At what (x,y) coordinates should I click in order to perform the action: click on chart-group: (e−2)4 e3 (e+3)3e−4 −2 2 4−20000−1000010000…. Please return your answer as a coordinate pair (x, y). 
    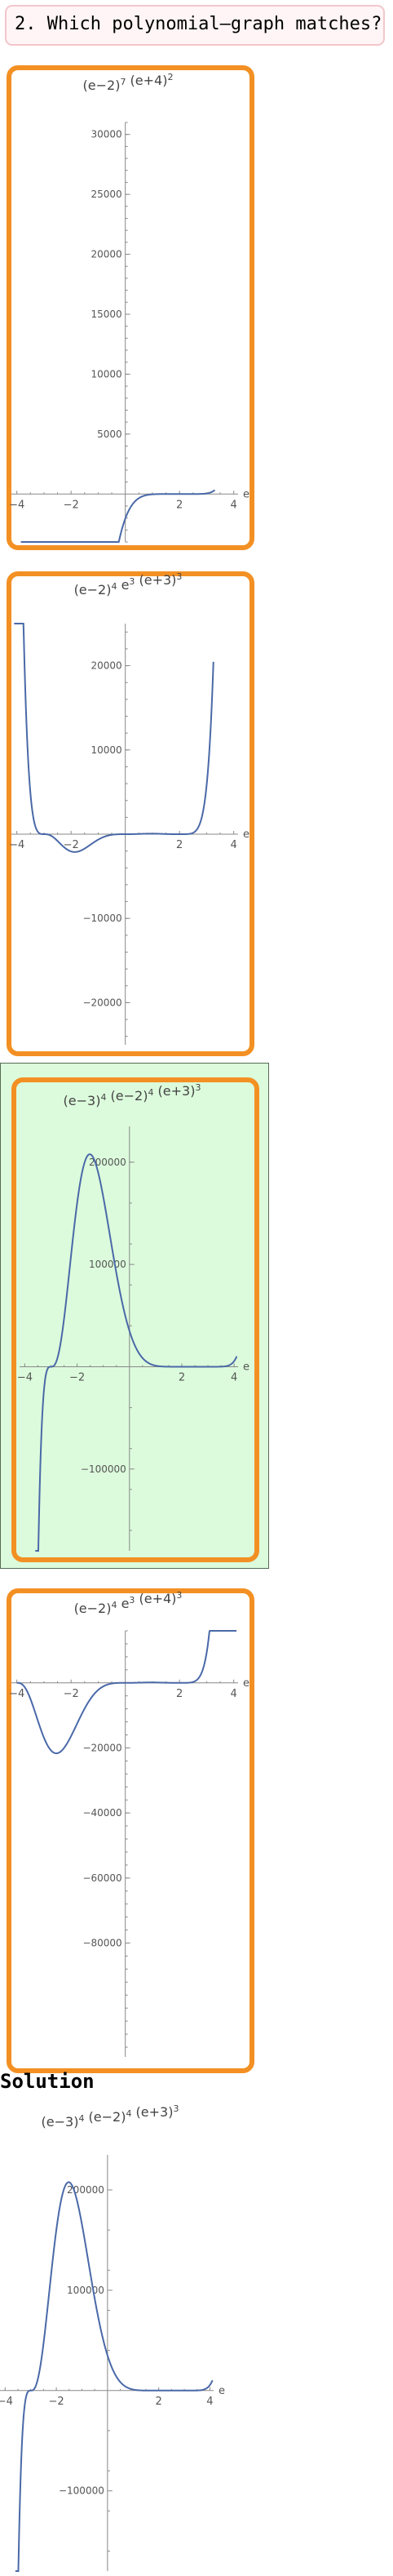
    Looking at the image, I should click on (129, 808).